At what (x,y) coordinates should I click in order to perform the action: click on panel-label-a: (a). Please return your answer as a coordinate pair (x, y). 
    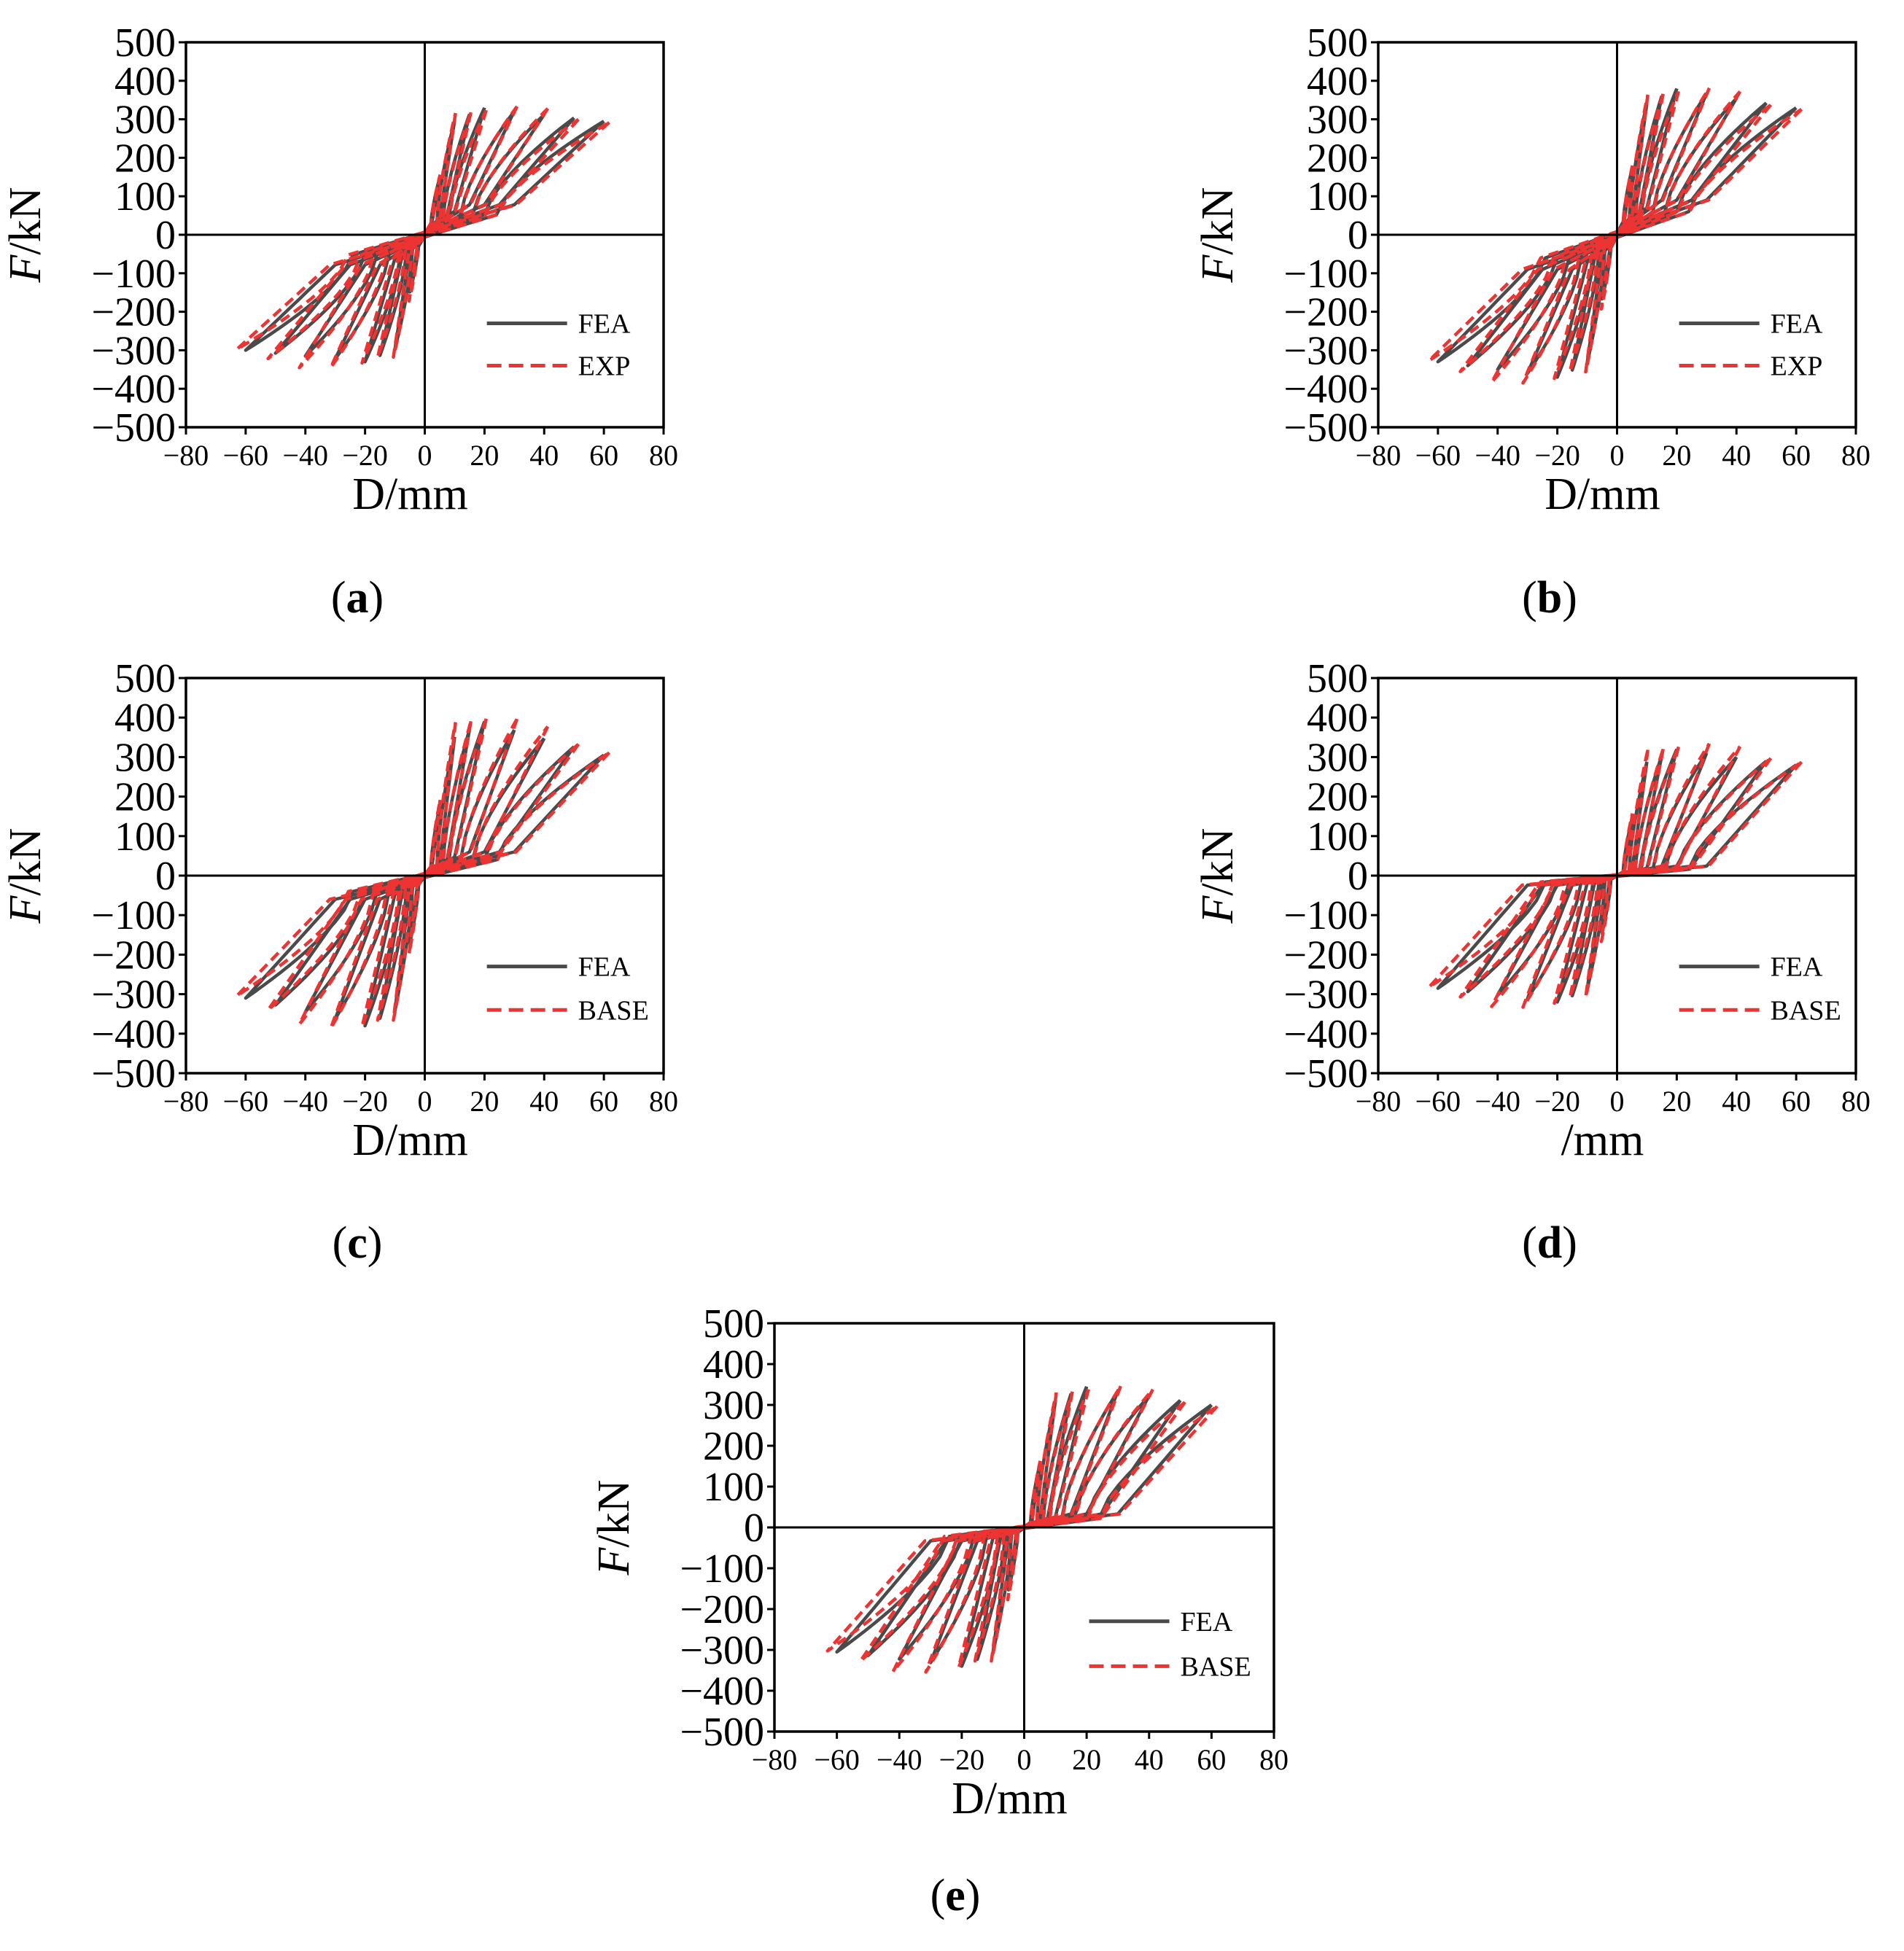
    Looking at the image, I should click on (358, 598).